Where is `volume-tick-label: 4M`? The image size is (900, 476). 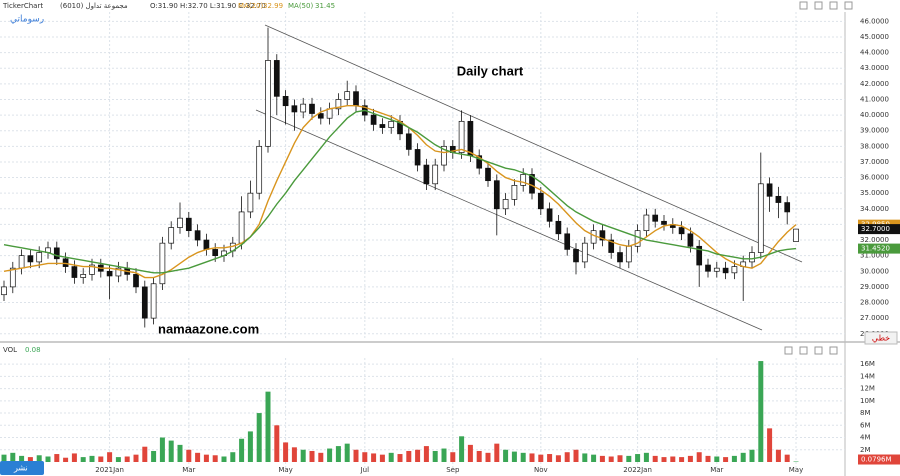
volume-tick-label: 4M is located at coordinates (865, 438).